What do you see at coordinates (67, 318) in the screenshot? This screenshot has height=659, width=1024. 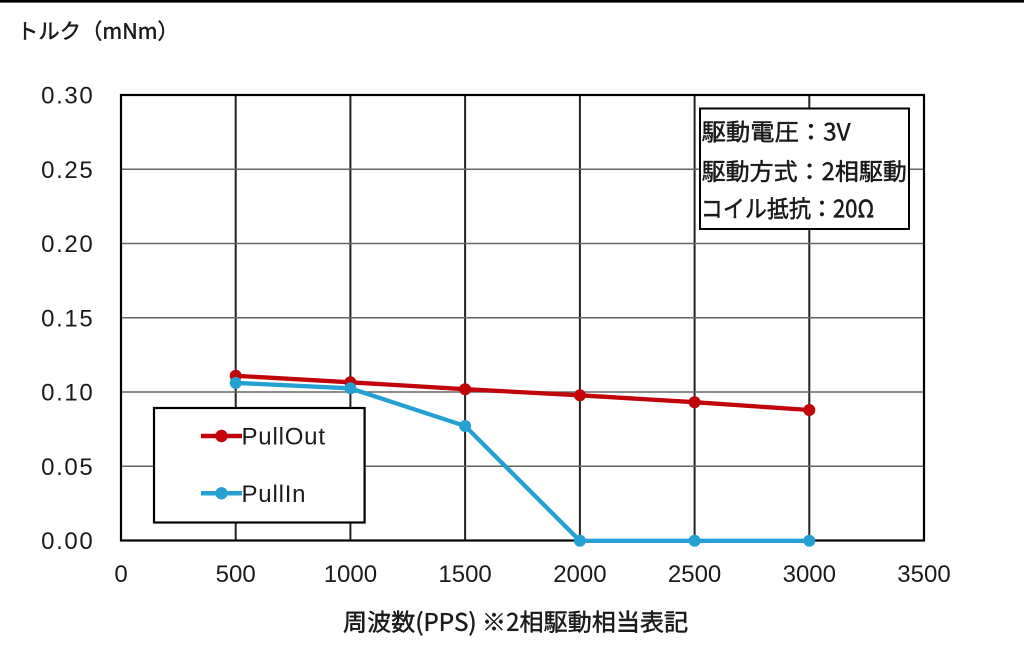 I see `svg-text: 0.15` at bounding box center [67, 318].